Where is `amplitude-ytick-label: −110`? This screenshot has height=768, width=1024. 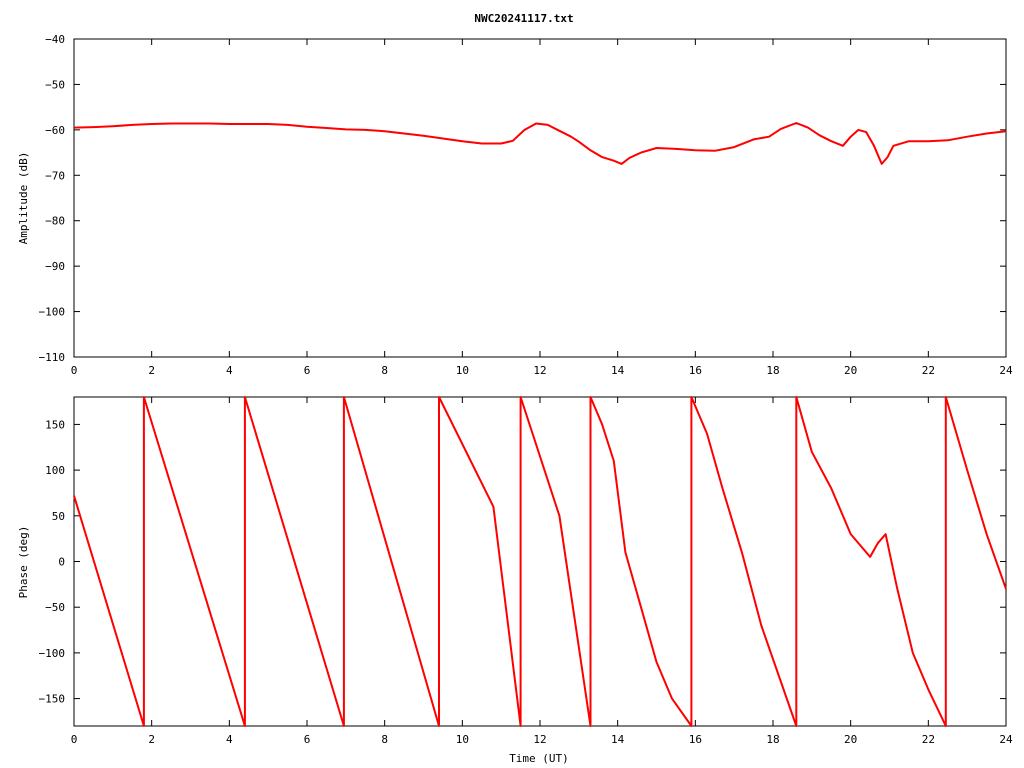
amplitude-ytick-label: −110 is located at coordinates (52, 357).